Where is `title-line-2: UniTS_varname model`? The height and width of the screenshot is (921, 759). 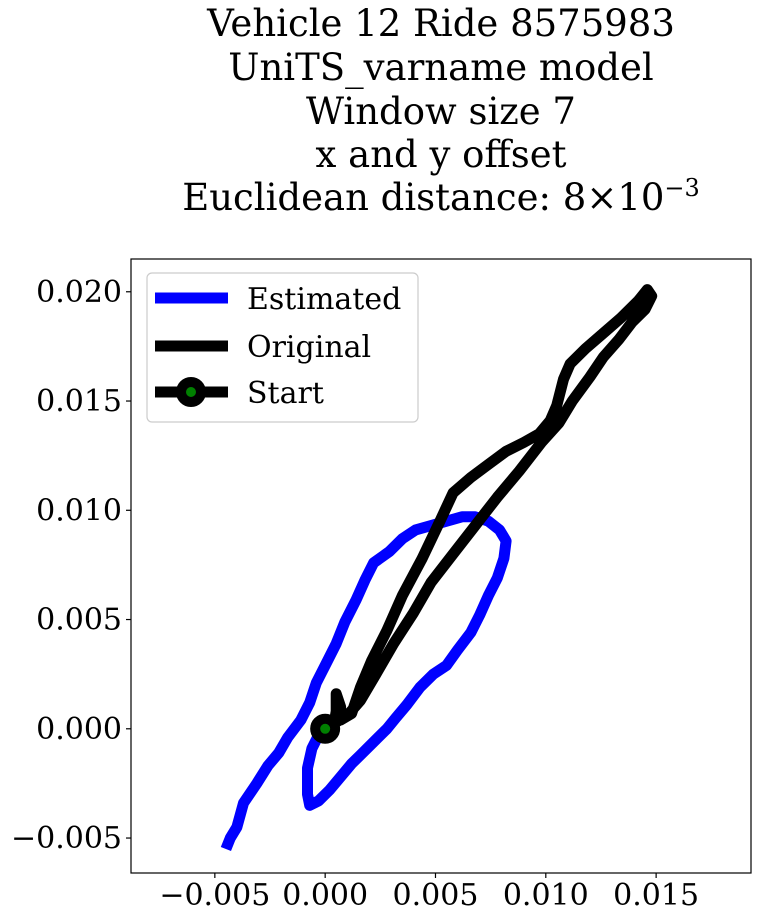 title-line-2: UniTS_varname model is located at coordinates (440, 68).